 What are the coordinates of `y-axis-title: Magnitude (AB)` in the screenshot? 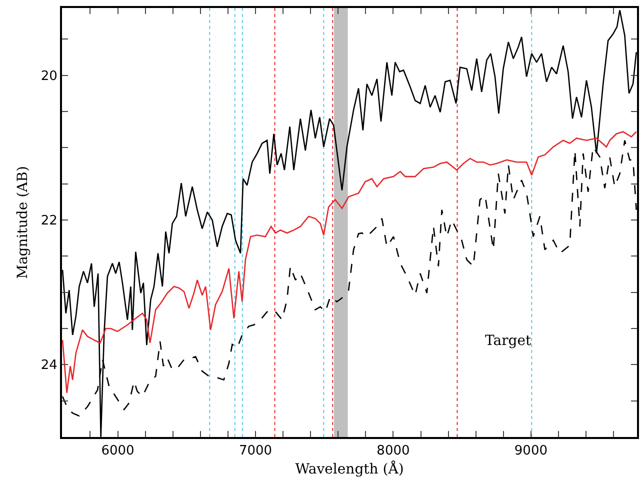 It's located at (22, 222).